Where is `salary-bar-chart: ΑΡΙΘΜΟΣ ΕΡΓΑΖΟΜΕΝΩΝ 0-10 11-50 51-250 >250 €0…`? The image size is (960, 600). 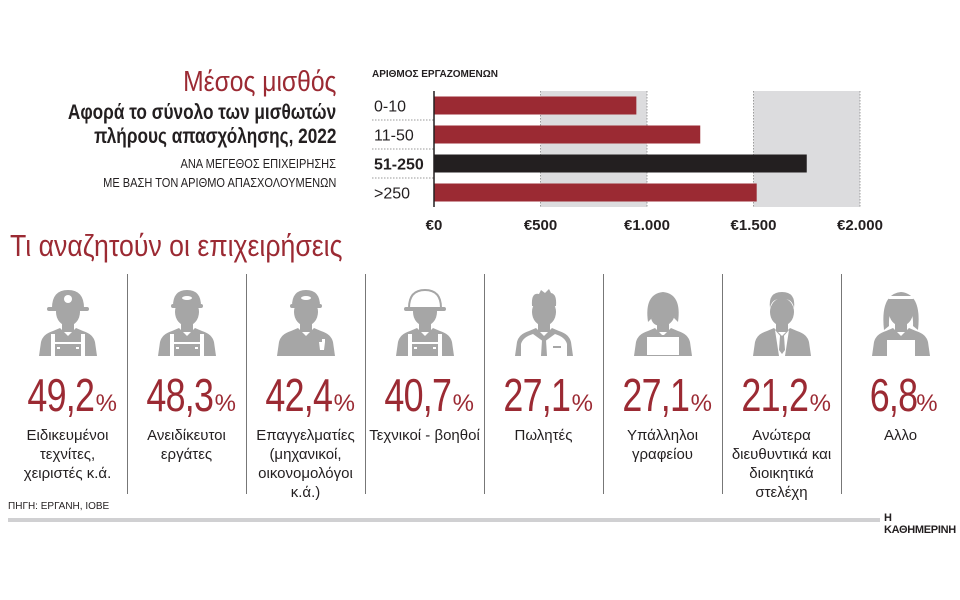 salary-bar-chart: ΑΡΙΘΜΟΣ ΕΡΓΑΖΟΜΕΝΩΝ 0-10 11-50 51-250 >250 €0… is located at coordinates (627, 151).